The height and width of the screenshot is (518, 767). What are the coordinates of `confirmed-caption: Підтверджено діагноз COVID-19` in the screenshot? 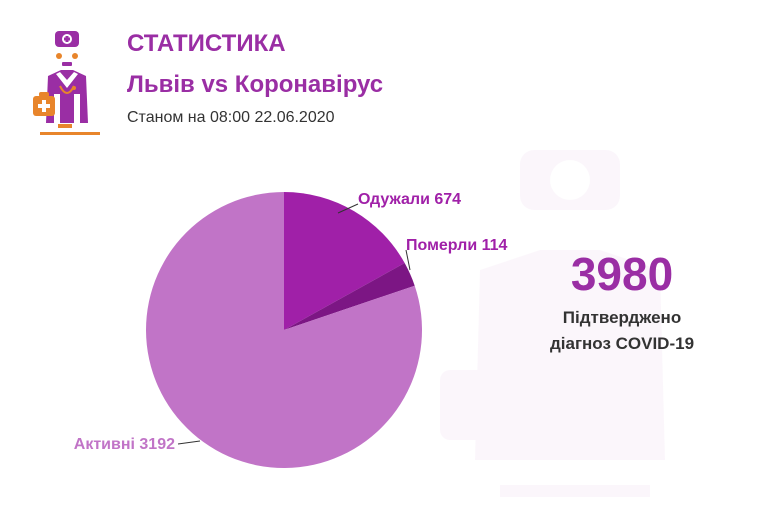 It's located at (622, 331).